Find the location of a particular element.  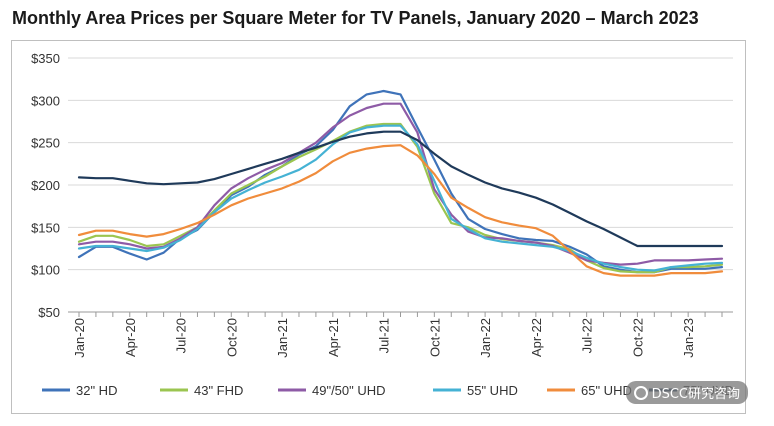

y-tick-label: $200 is located at coordinates (45, 185).